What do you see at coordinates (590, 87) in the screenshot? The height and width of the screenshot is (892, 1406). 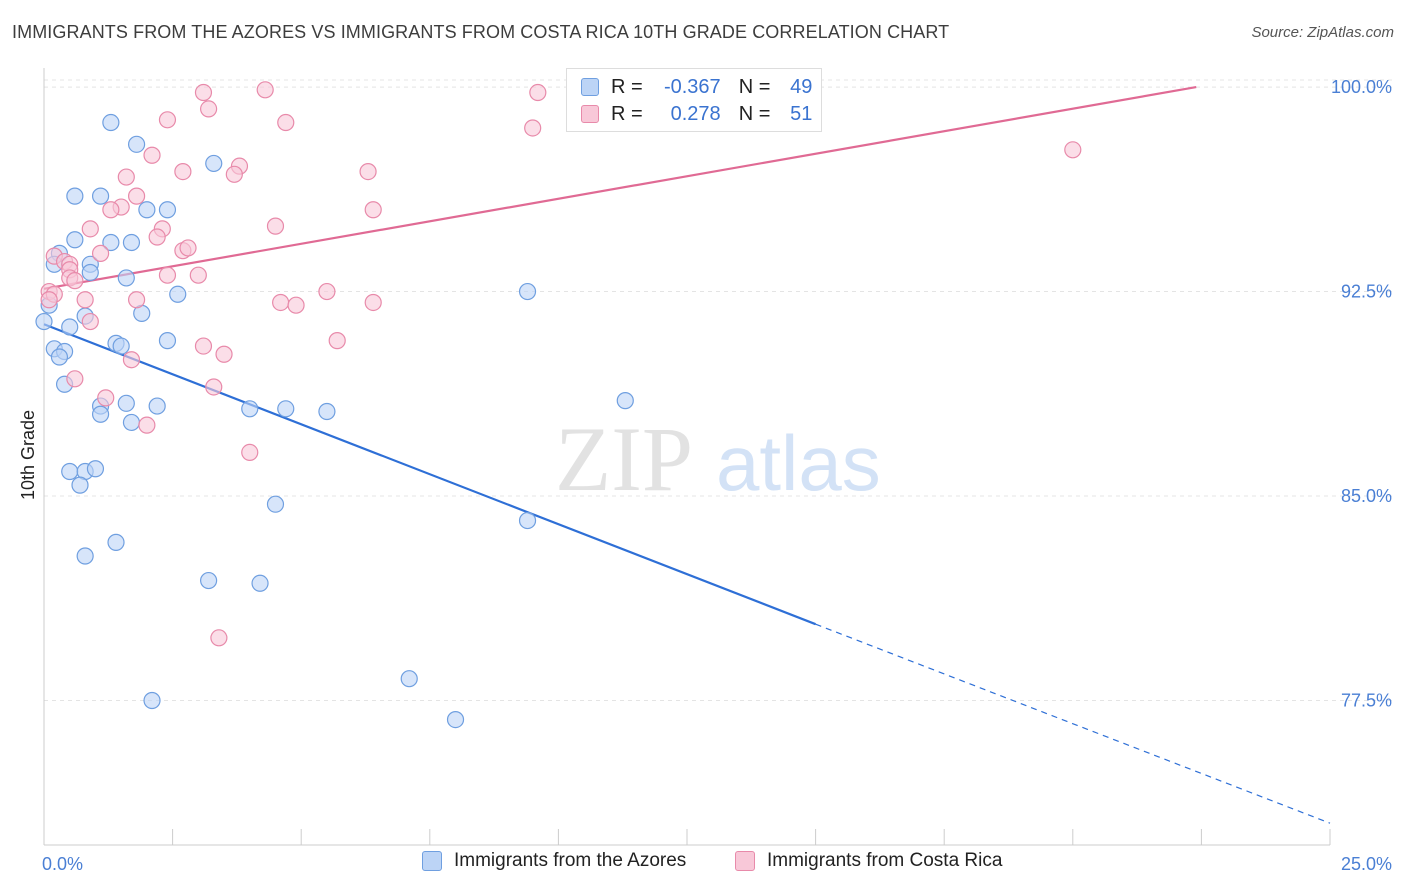 I see `azores-swatch` at bounding box center [590, 87].